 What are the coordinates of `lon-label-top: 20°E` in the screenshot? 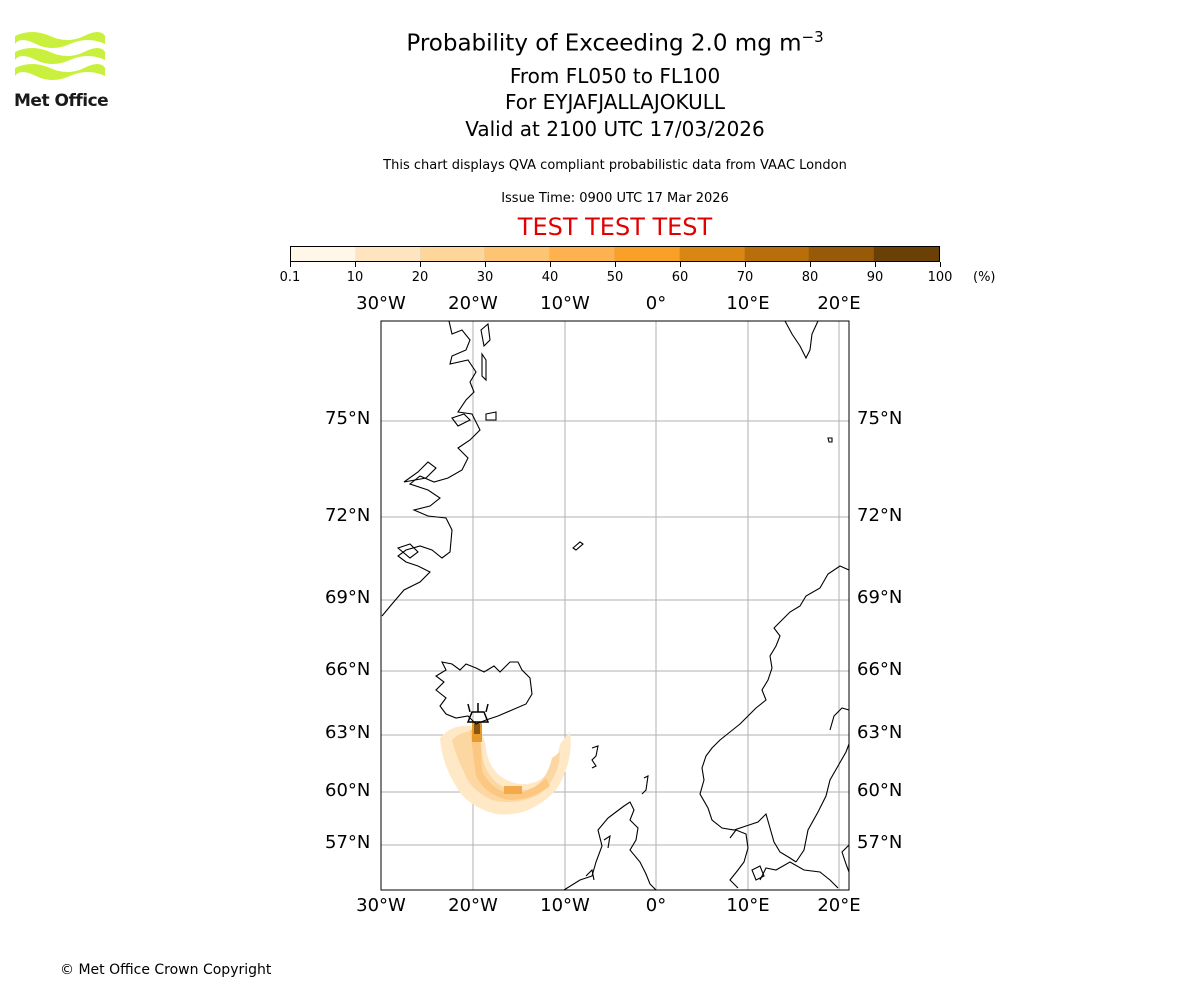 It's located at (839, 303).